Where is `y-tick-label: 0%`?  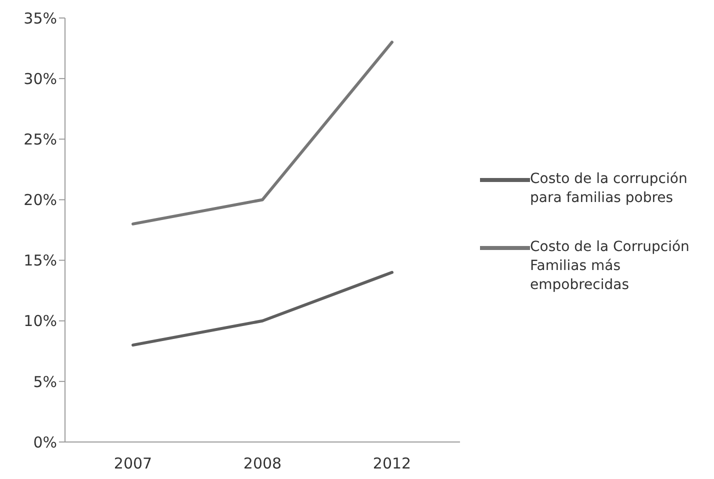
y-tick-label: 0% is located at coordinates (45, 442).